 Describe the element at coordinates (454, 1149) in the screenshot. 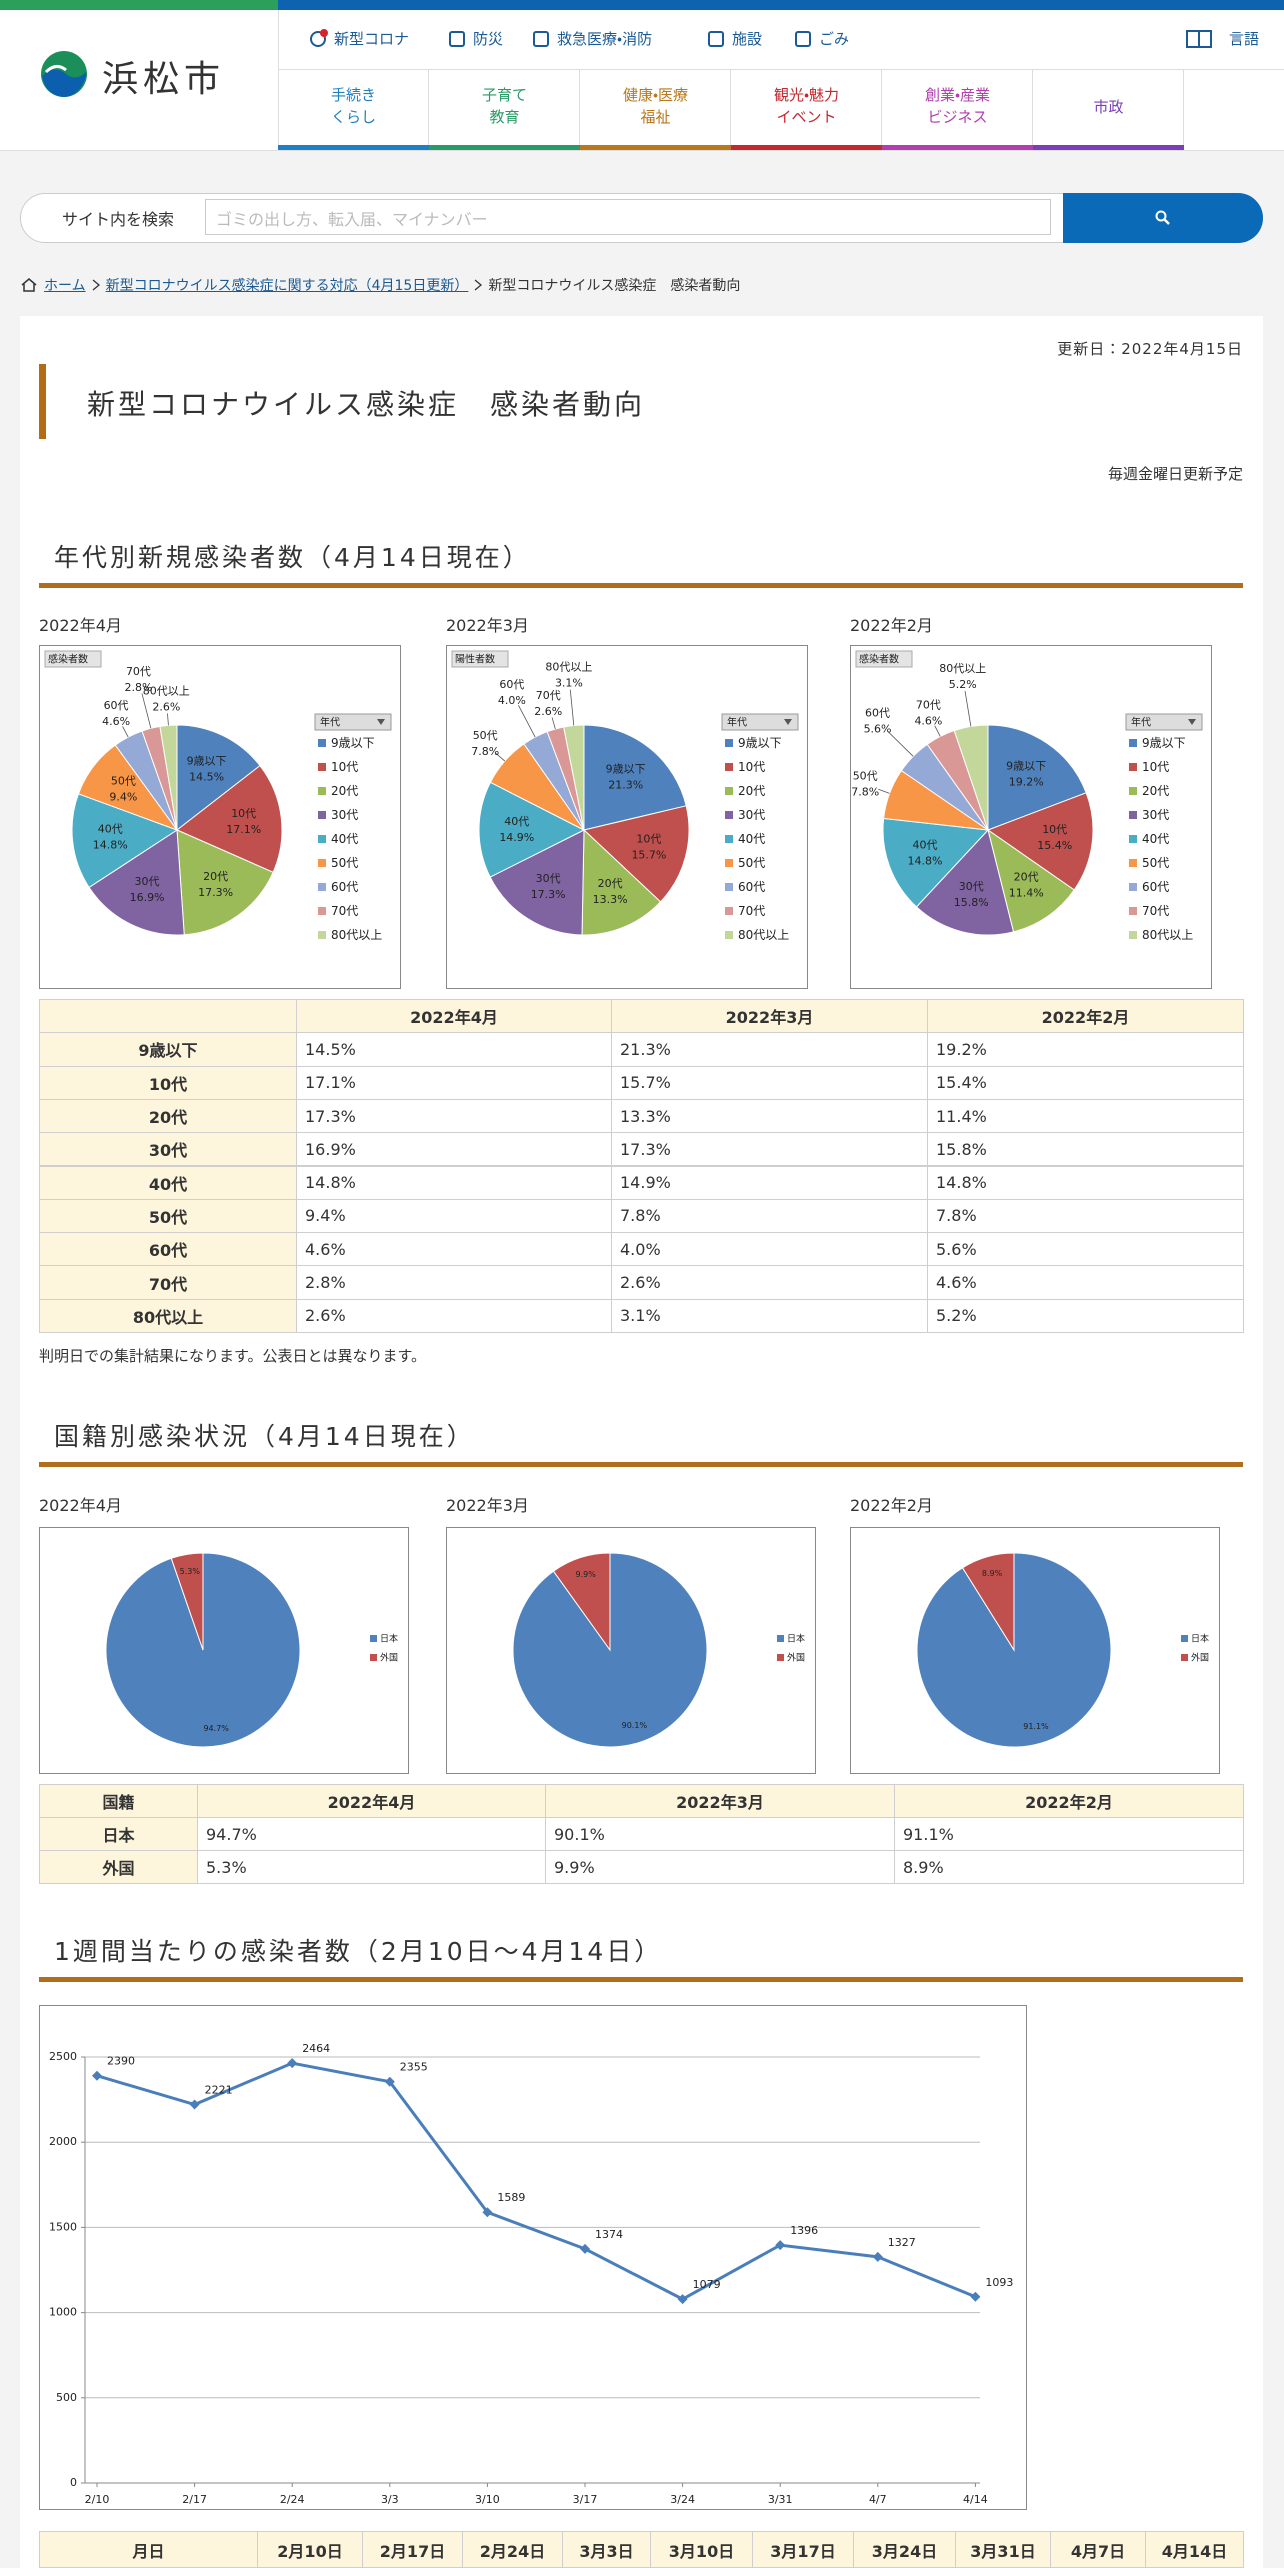

I see `table-cell: 16.9%` at that location.